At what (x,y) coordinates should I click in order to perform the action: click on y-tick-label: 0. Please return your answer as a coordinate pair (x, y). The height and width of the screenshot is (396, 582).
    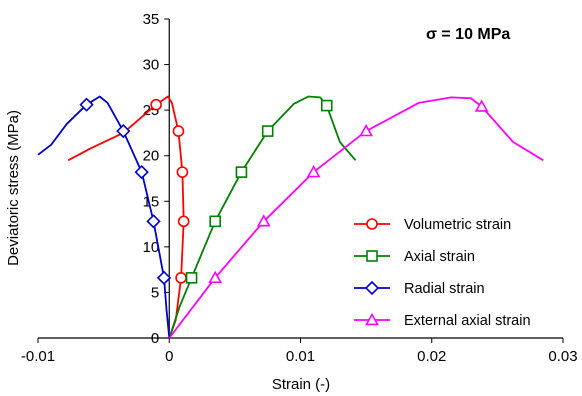
    Looking at the image, I should click on (155, 338).